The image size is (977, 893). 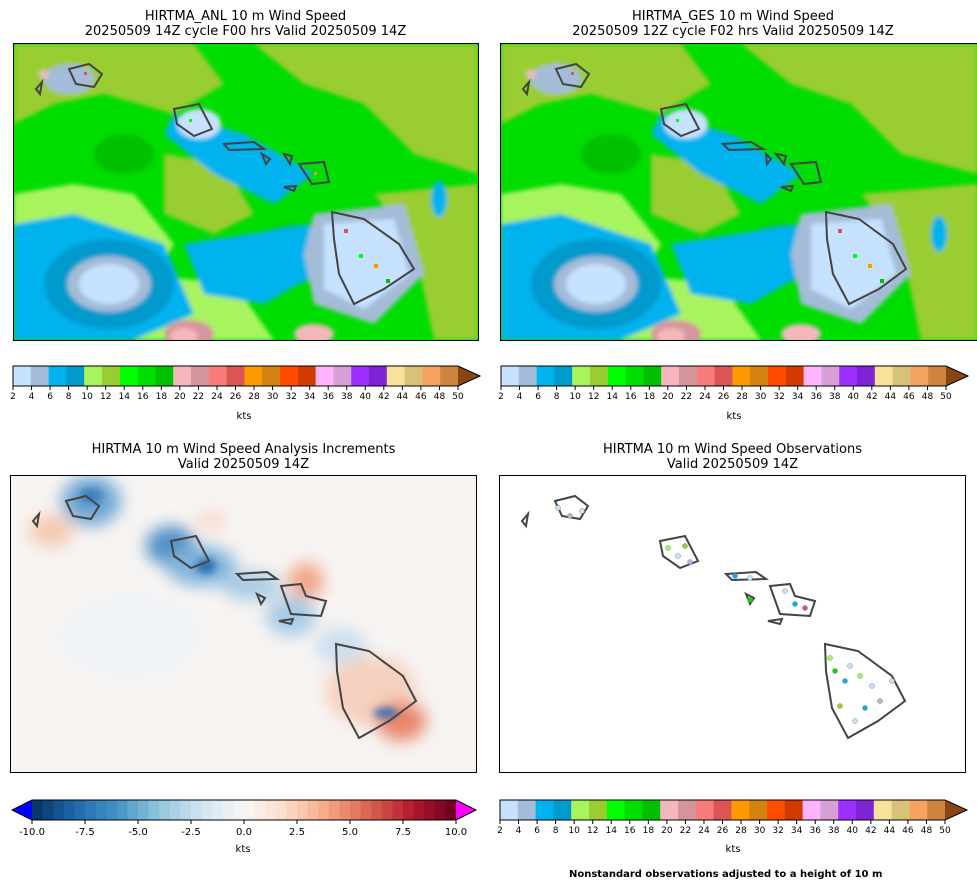 What do you see at coordinates (105, 397) in the screenshot?
I see `colorbar-tick-label: 12` at bounding box center [105, 397].